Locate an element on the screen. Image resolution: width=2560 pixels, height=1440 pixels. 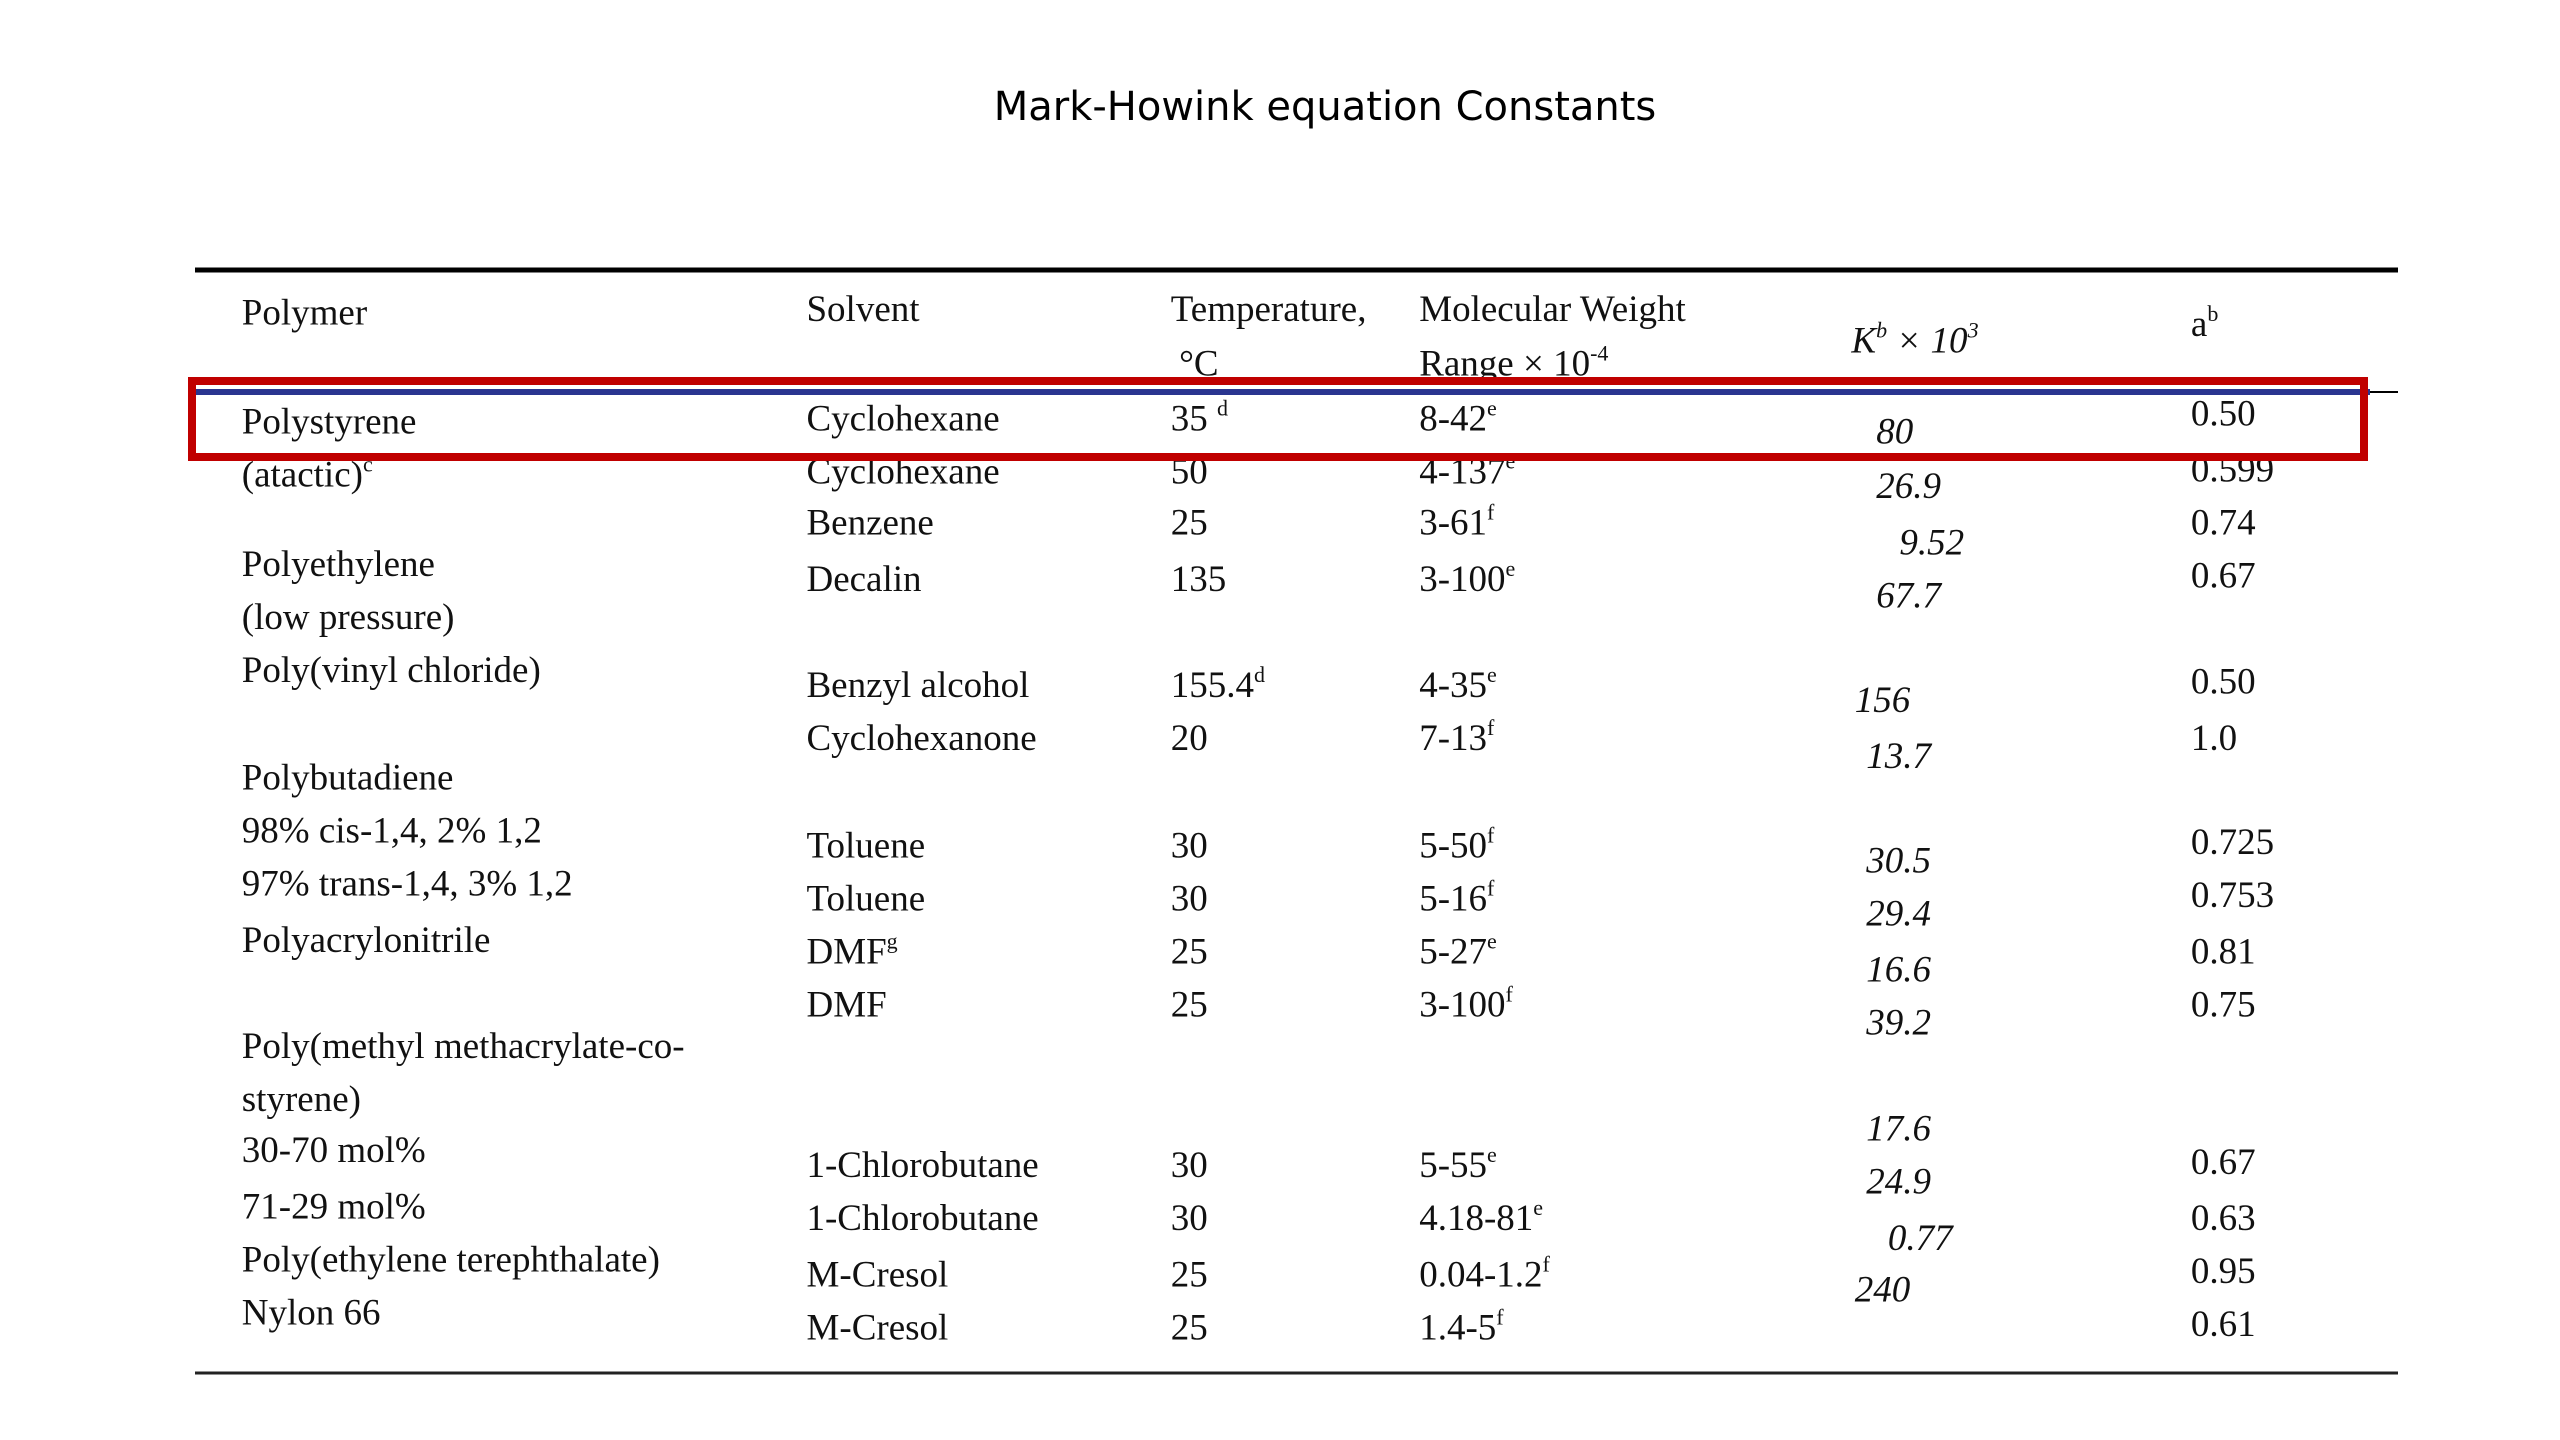
polymer-name-text: (low pressure) is located at coordinates (348, 617).